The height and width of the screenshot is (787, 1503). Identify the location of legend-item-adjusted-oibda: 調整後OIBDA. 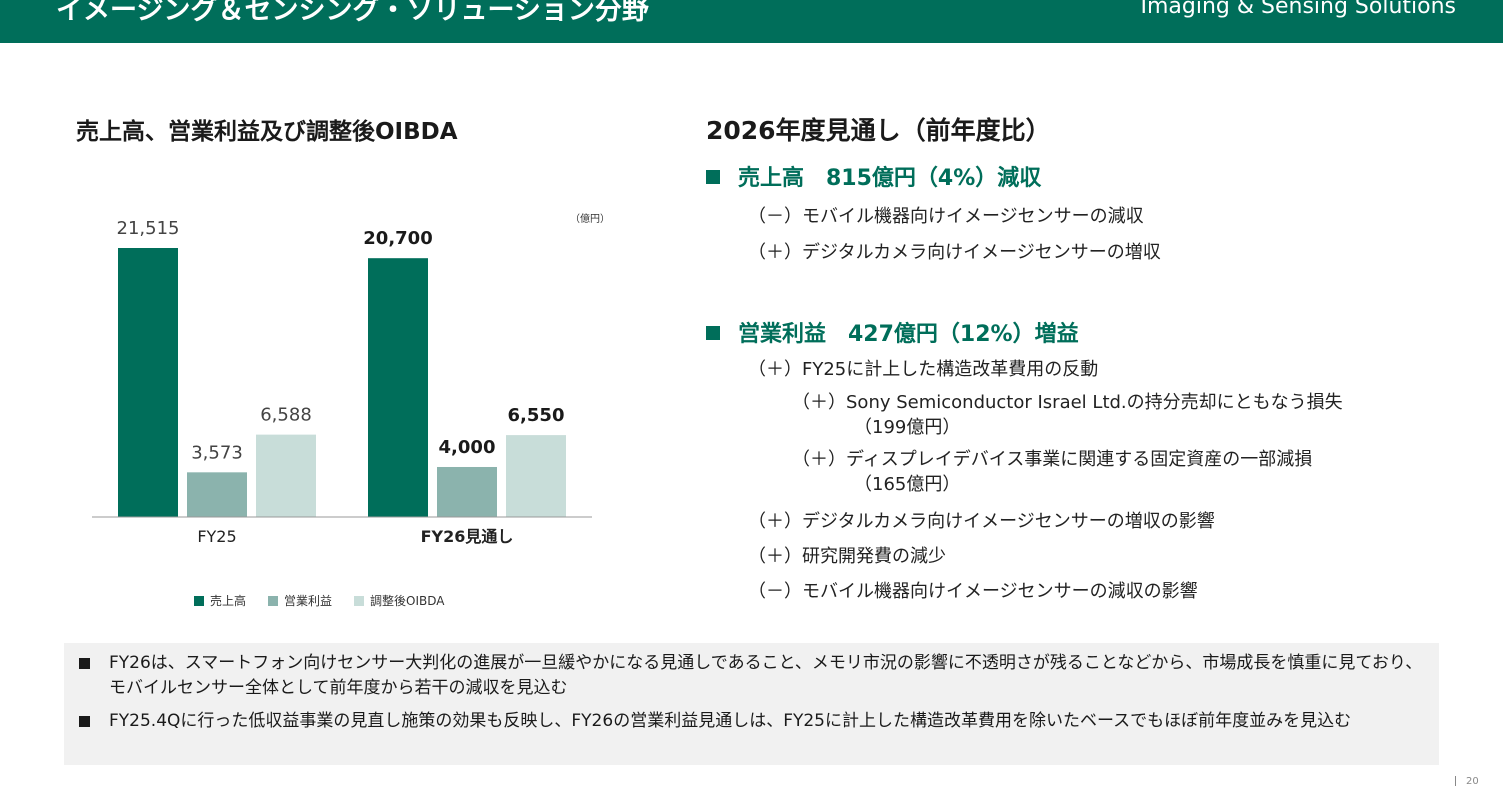
(399, 600).